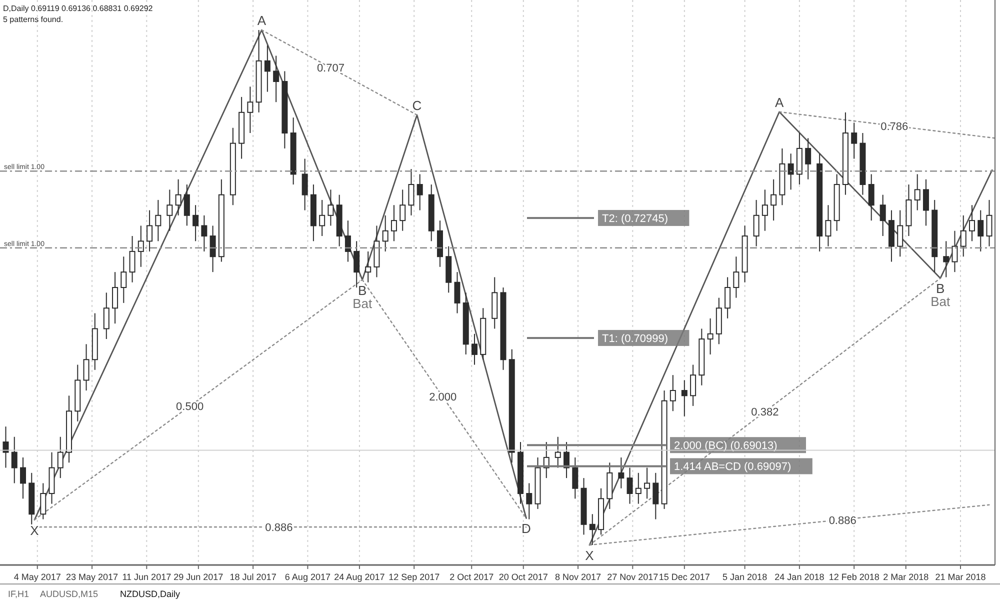  I want to click on x-tick-label: 23 May 2017, so click(92, 577).